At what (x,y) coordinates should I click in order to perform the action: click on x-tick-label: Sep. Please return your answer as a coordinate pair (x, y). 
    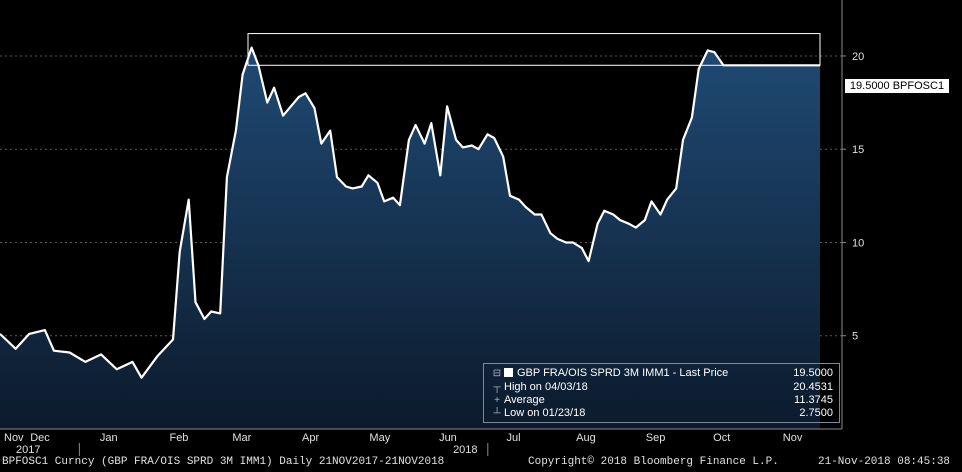
    Looking at the image, I should click on (656, 438).